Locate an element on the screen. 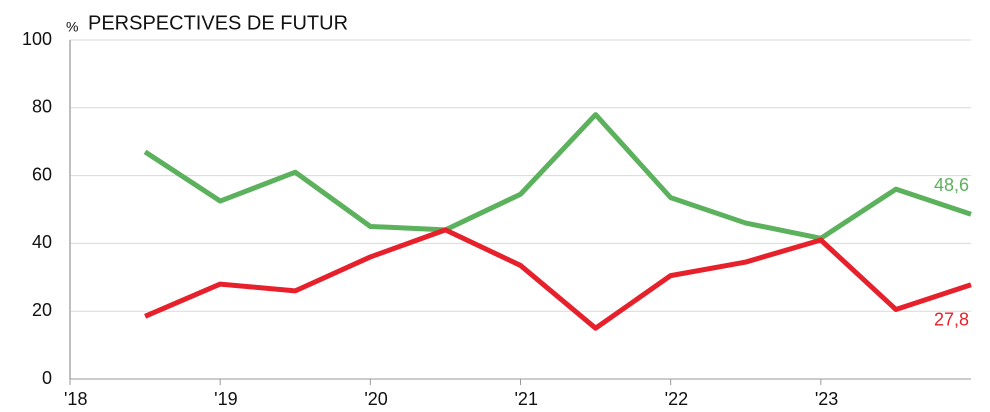 The height and width of the screenshot is (412, 990). x-tick-label: '19 is located at coordinates (225, 399).